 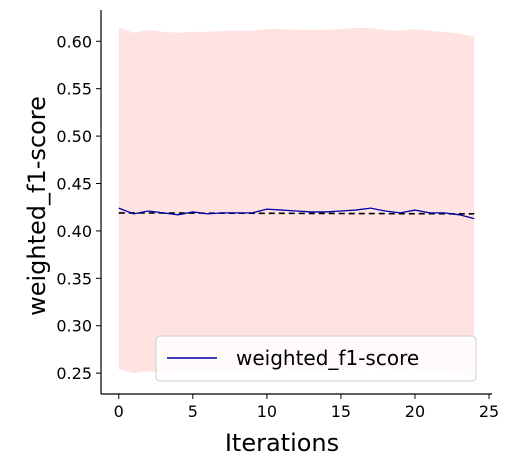 What do you see at coordinates (74, 136) in the screenshot?
I see `y-tick-label: 0.50` at bounding box center [74, 136].